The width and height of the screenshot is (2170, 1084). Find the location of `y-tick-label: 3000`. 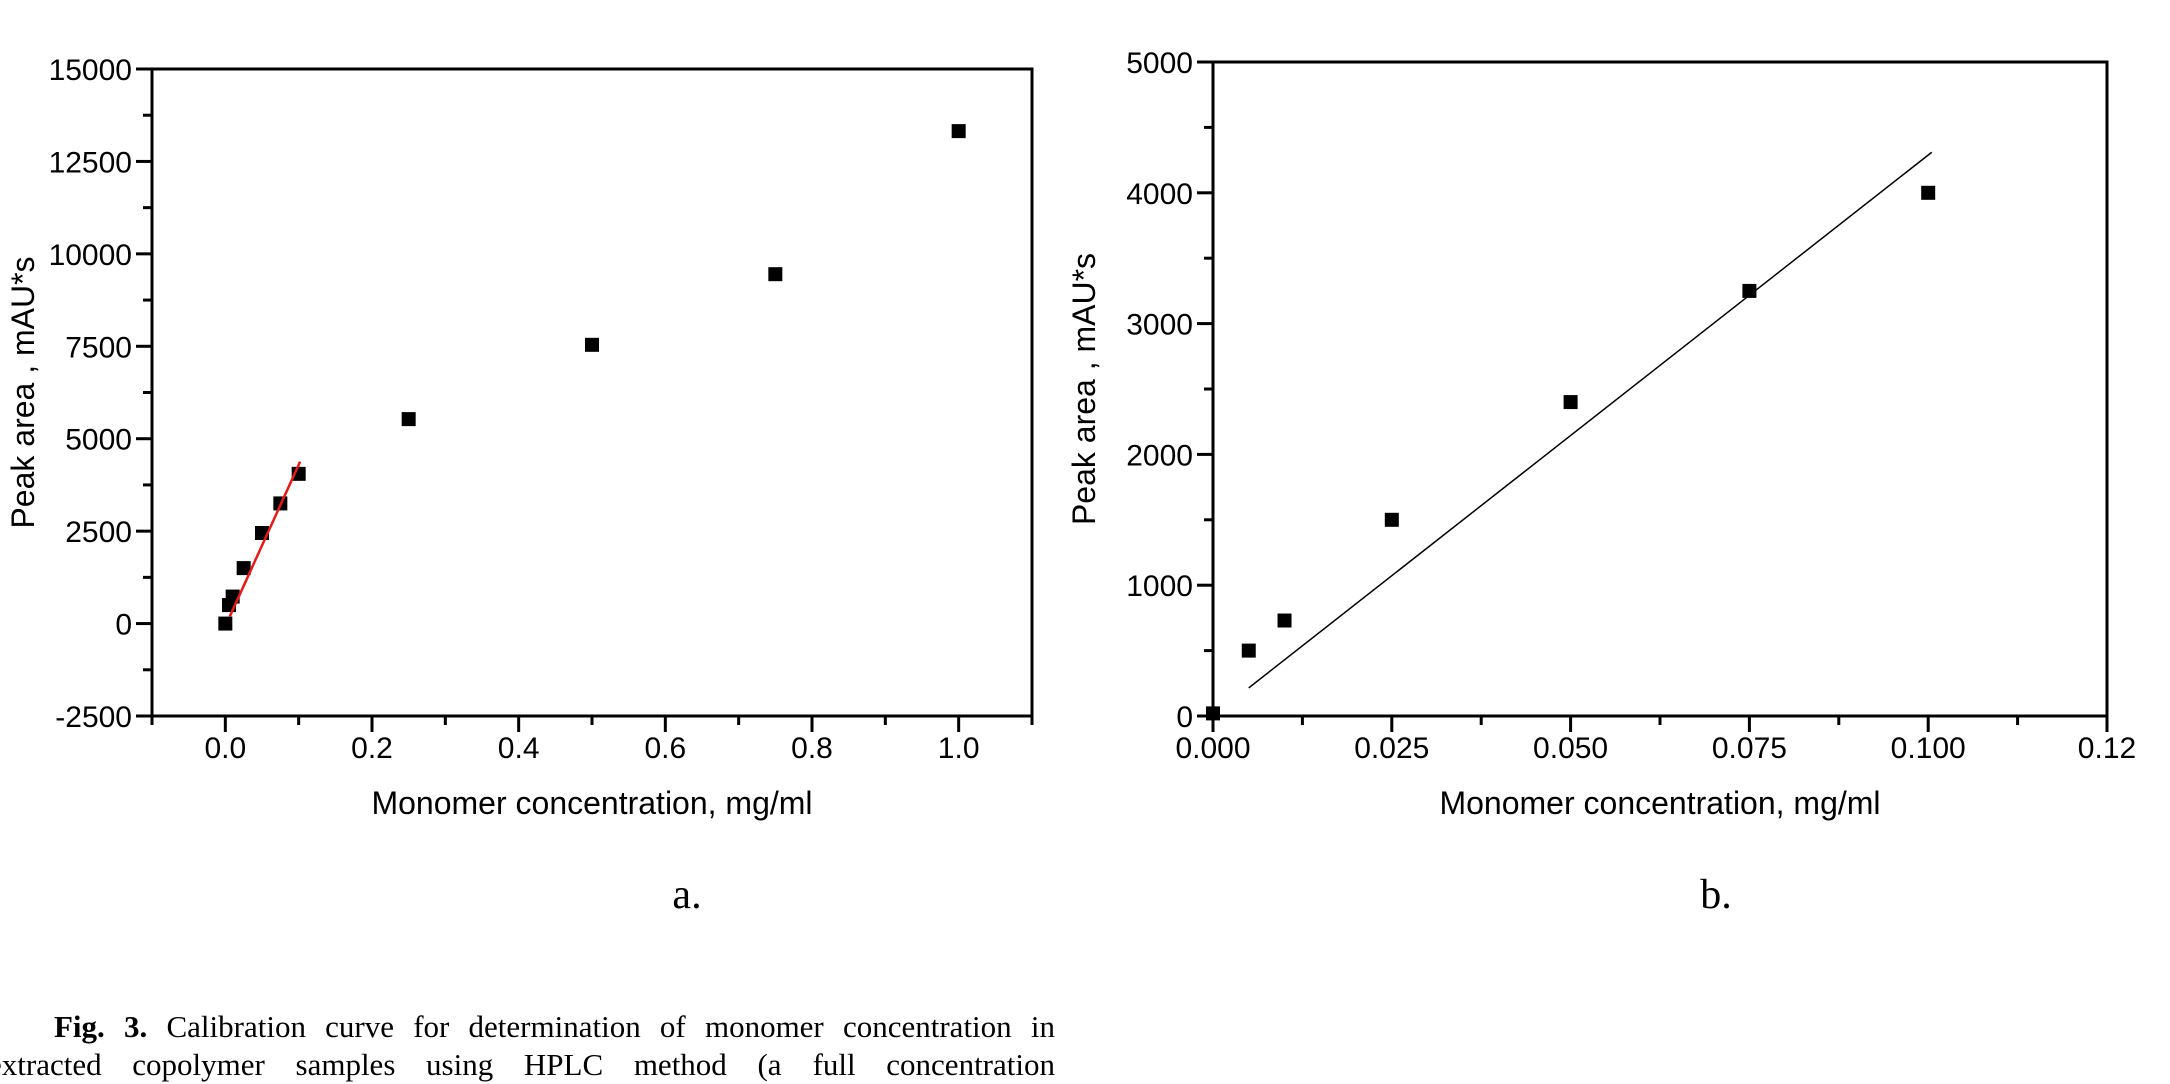

y-tick-label: 3000 is located at coordinates (1159, 325).